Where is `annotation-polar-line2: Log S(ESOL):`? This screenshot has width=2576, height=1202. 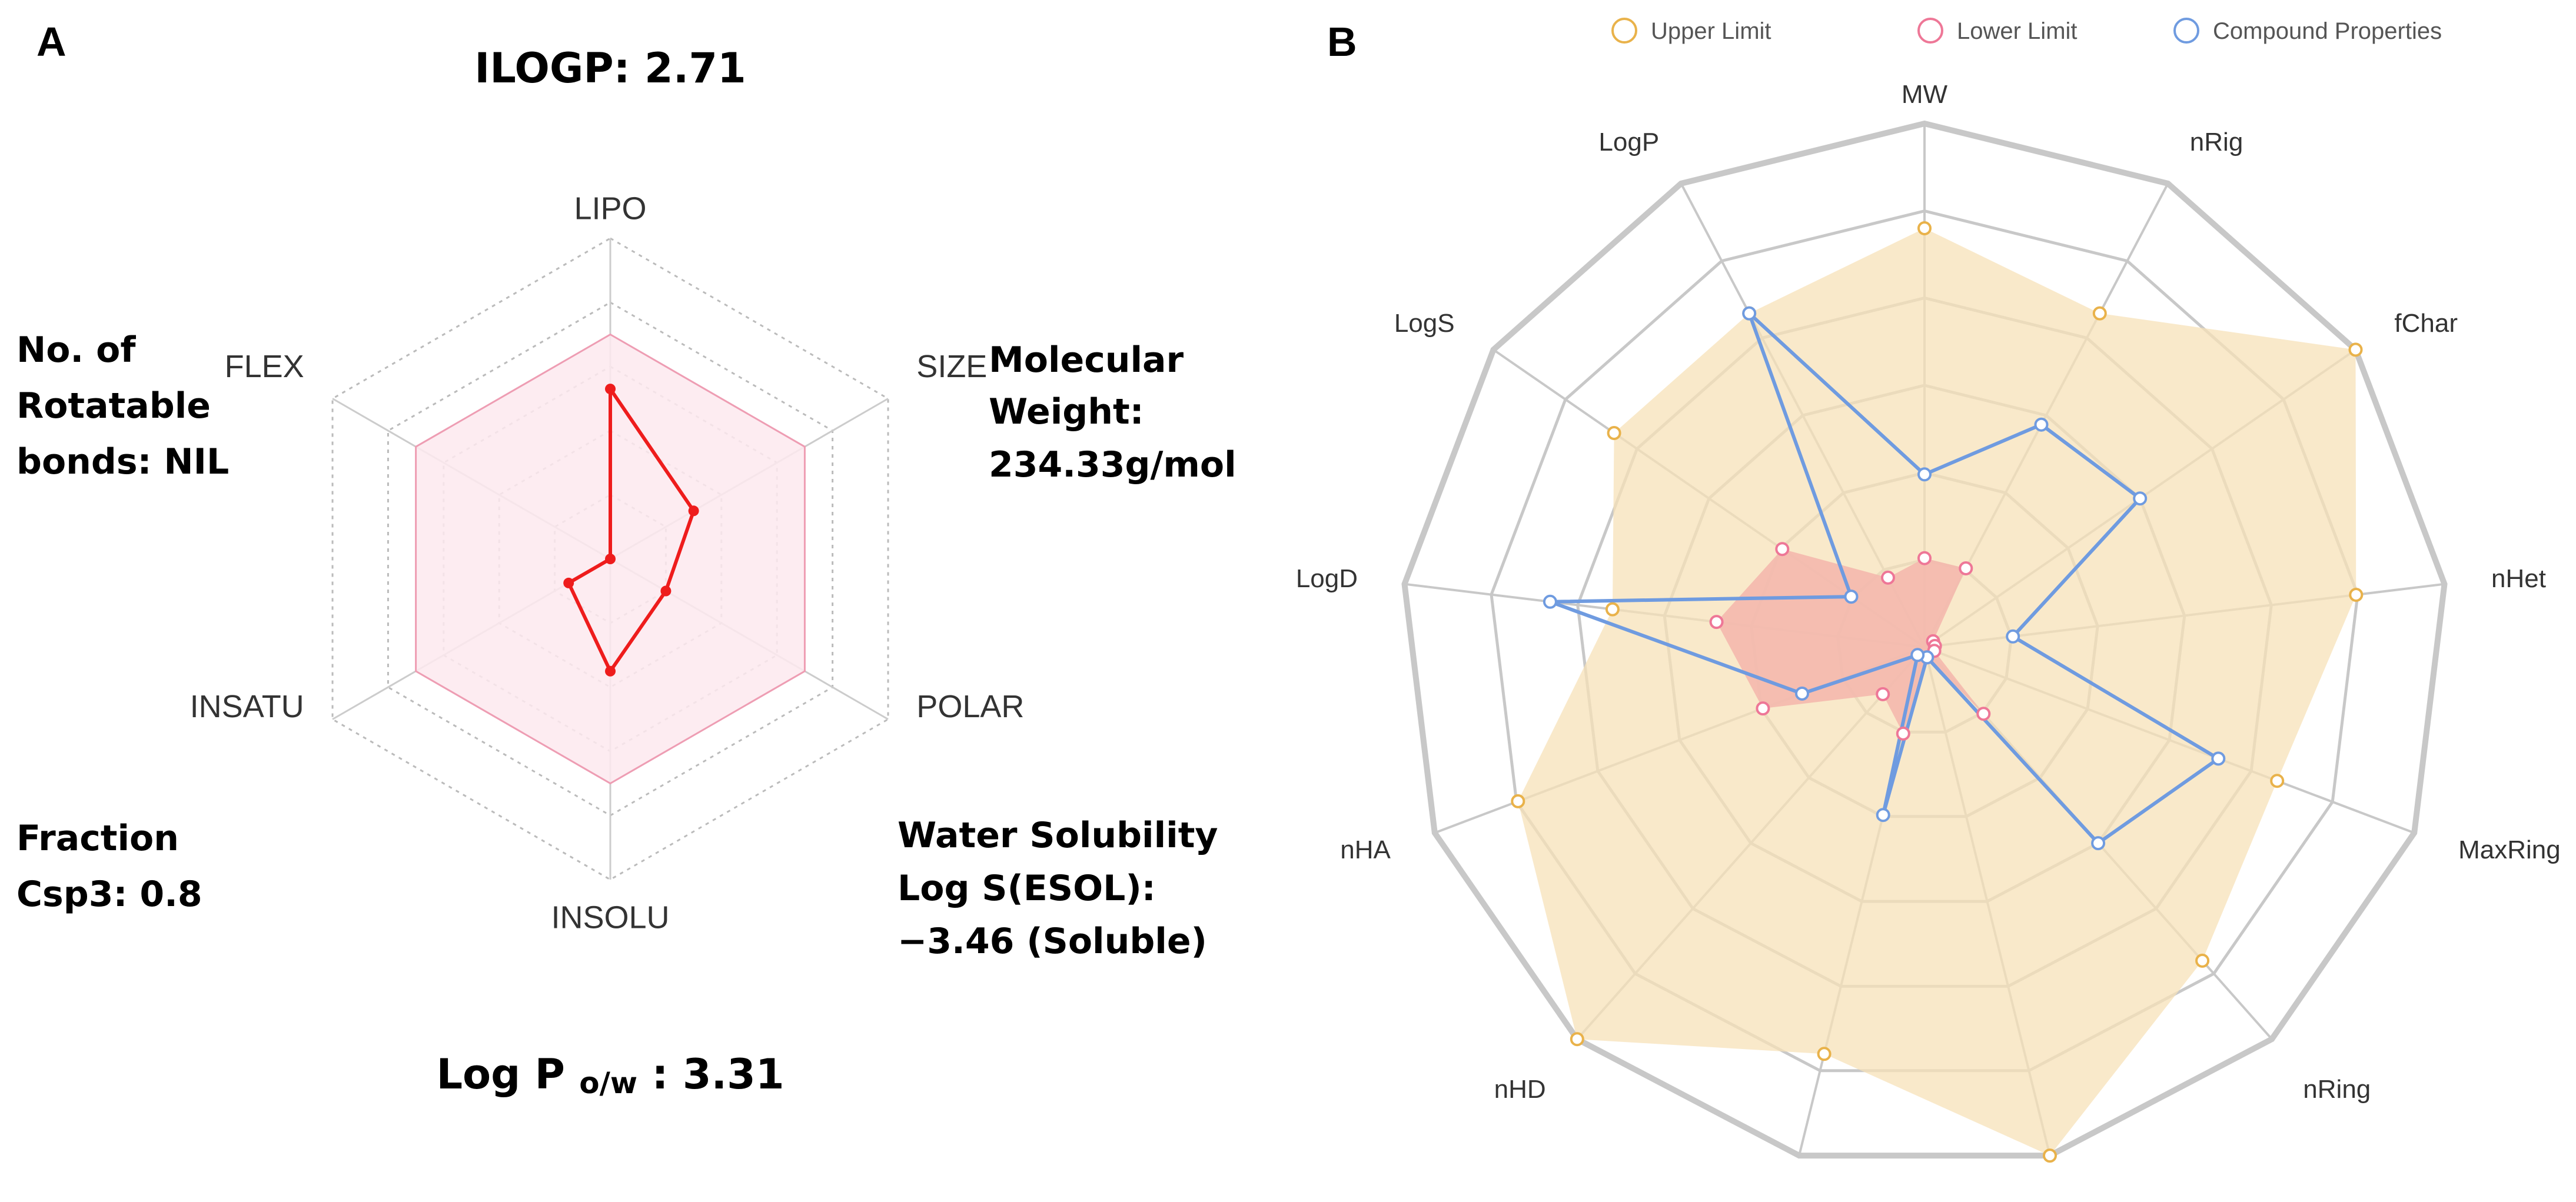
annotation-polar-line2: Log S(ESOL): is located at coordinates (1027, 888).